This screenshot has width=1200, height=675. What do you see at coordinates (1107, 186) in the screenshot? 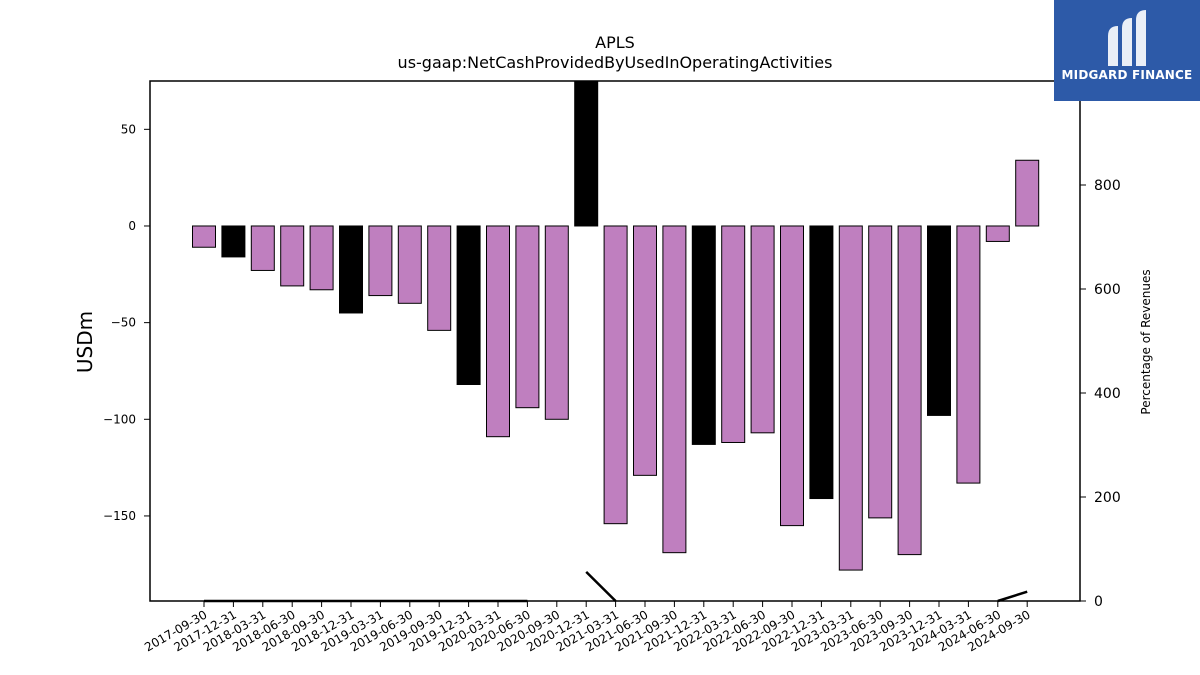
I see `y2-tick-label: 800` at bounding box center [1107, 186].